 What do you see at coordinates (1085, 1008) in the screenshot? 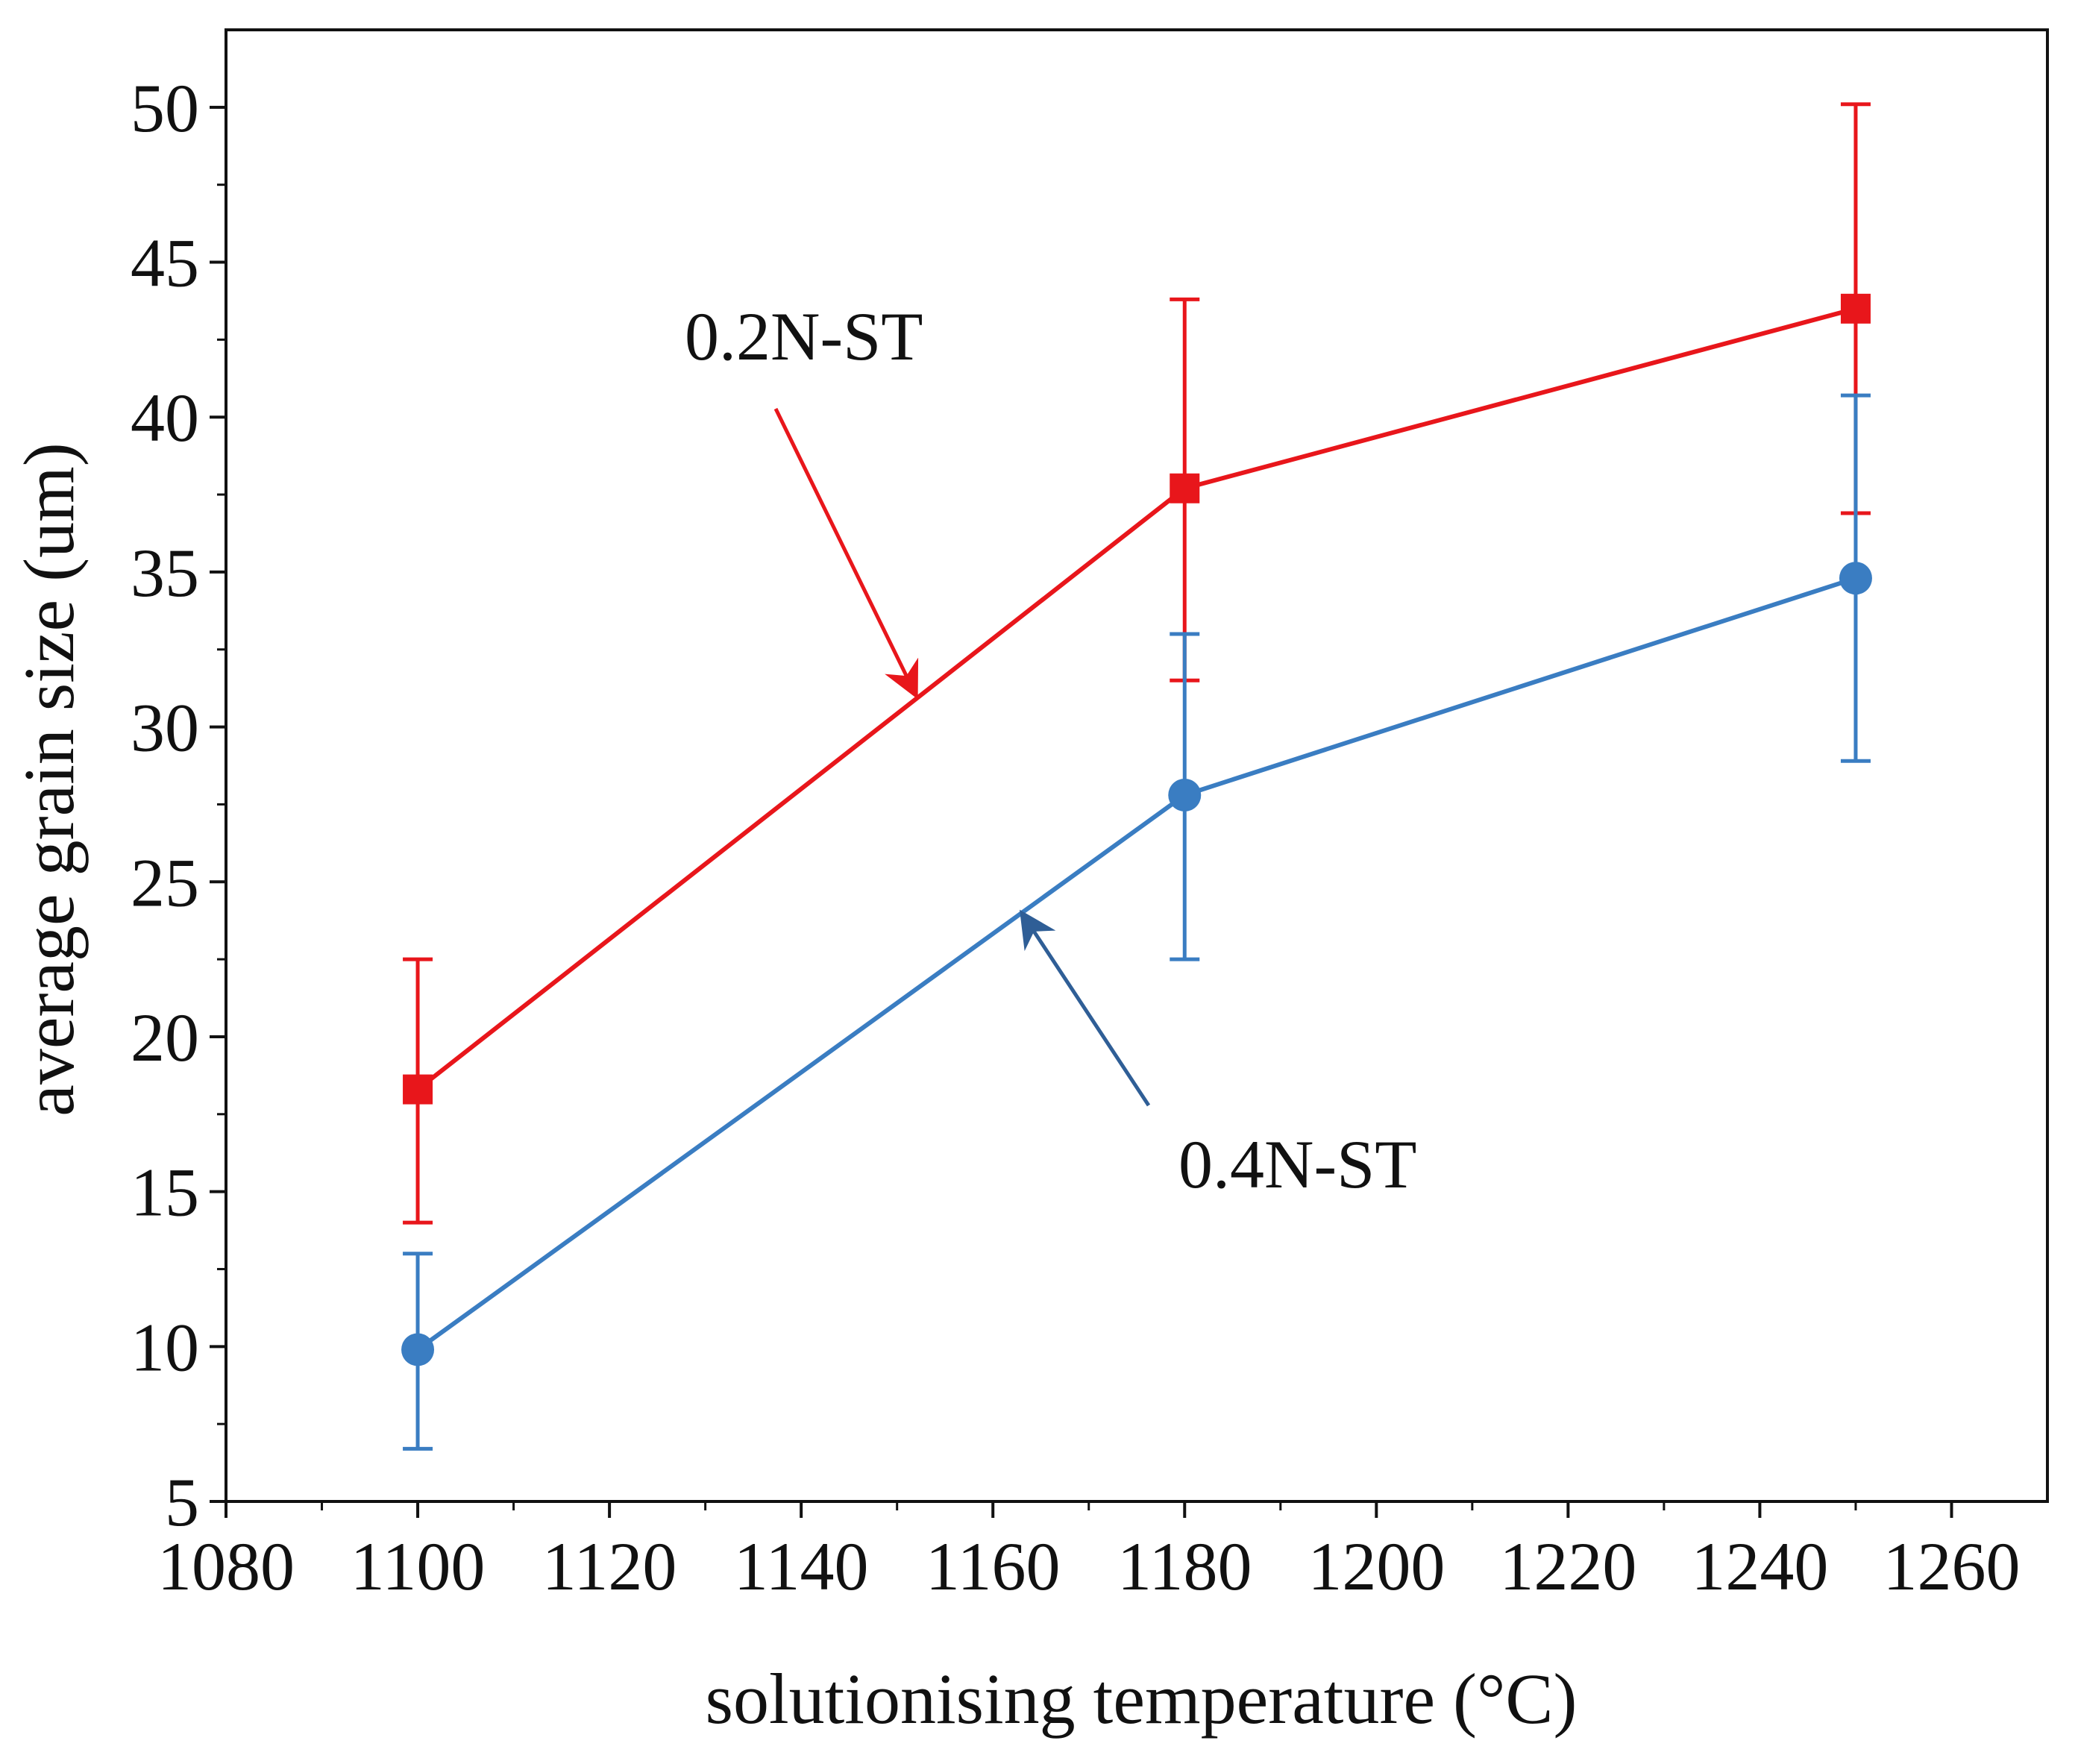
I see `annotation-arrow-0.4n-st` at bounding box center [1085, 1008].